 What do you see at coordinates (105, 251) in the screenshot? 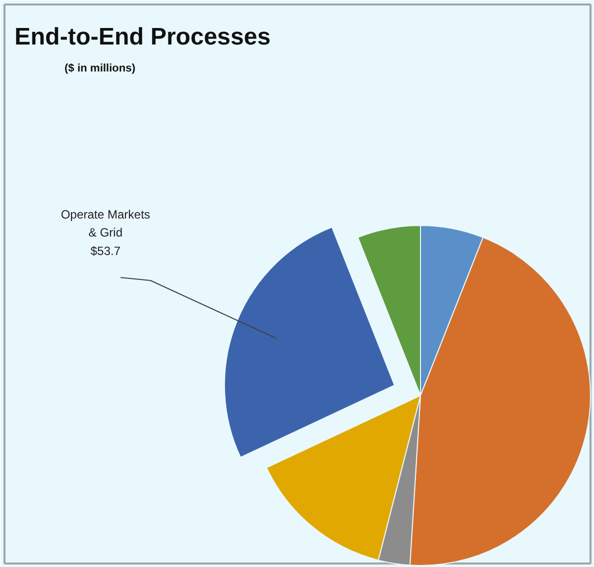
I see `data-label: $53.7` at bounding box center [105, 251].